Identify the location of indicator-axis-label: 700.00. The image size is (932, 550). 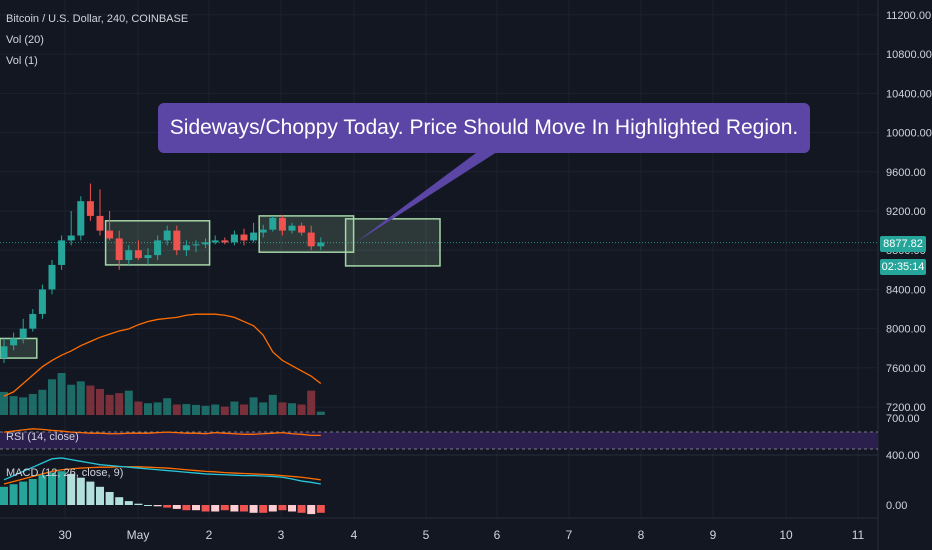
(903, 419).